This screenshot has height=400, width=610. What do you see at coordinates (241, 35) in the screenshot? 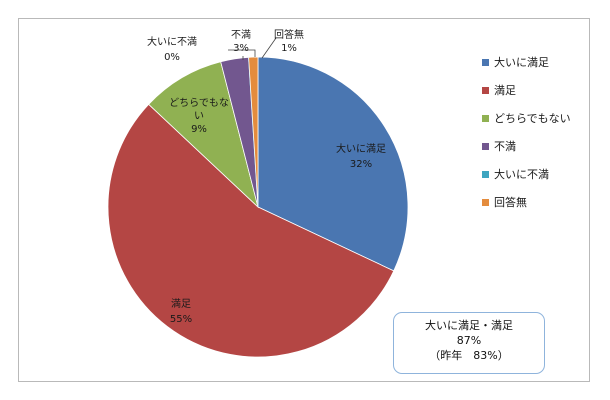
I see `data-label-name-3: 不満` at bounding box center [241, 35].